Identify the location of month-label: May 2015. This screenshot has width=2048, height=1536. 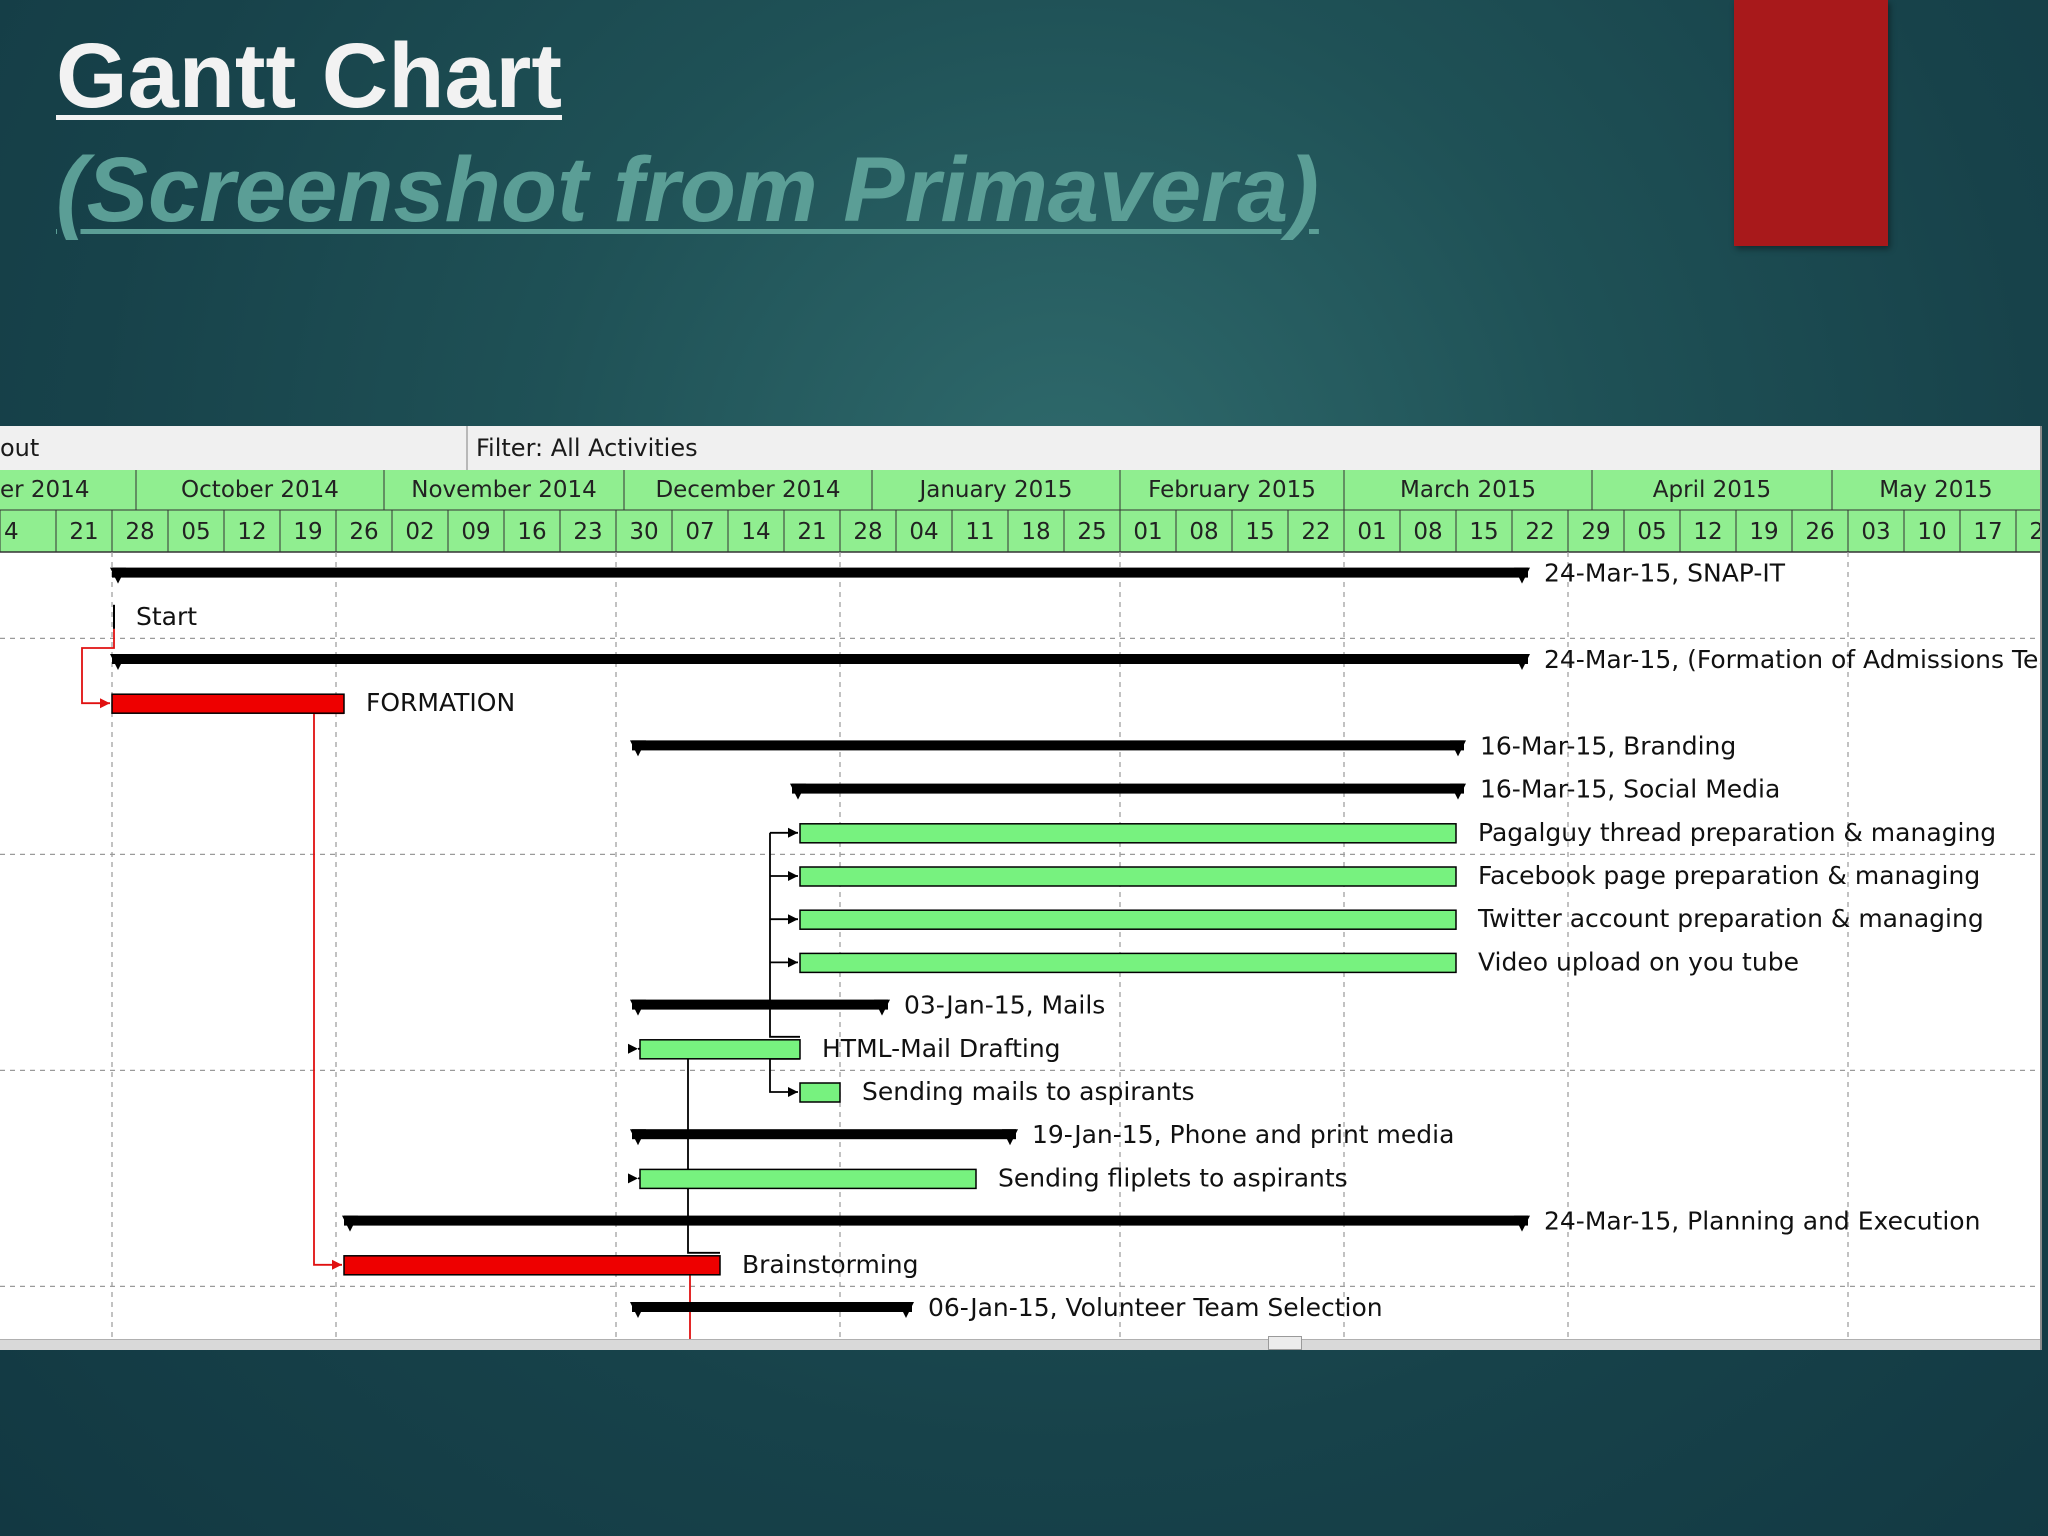
(1935, 490).